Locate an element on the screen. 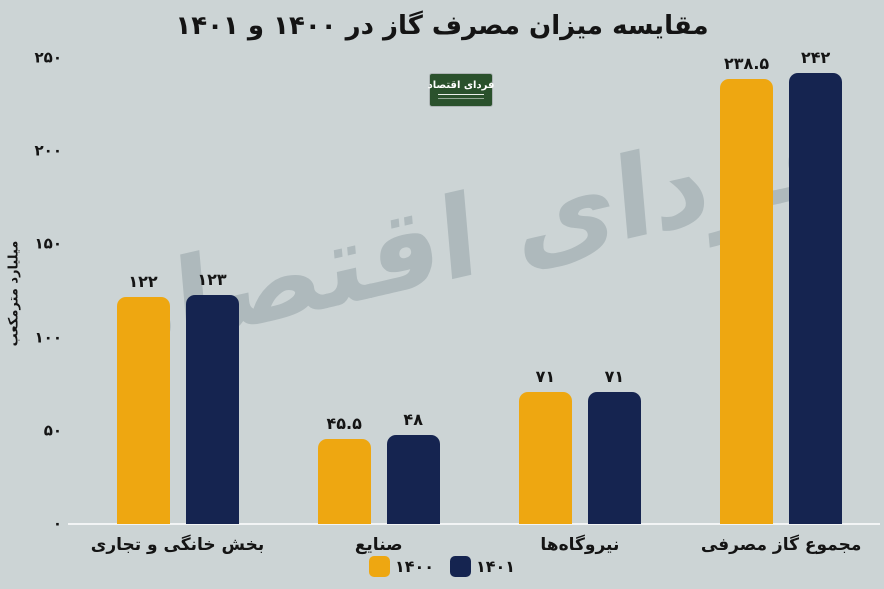 The width and height of the screenshot is (884, 589). category-label-3: مجموع گاز مصرفی is located at coordinates (781, 545).